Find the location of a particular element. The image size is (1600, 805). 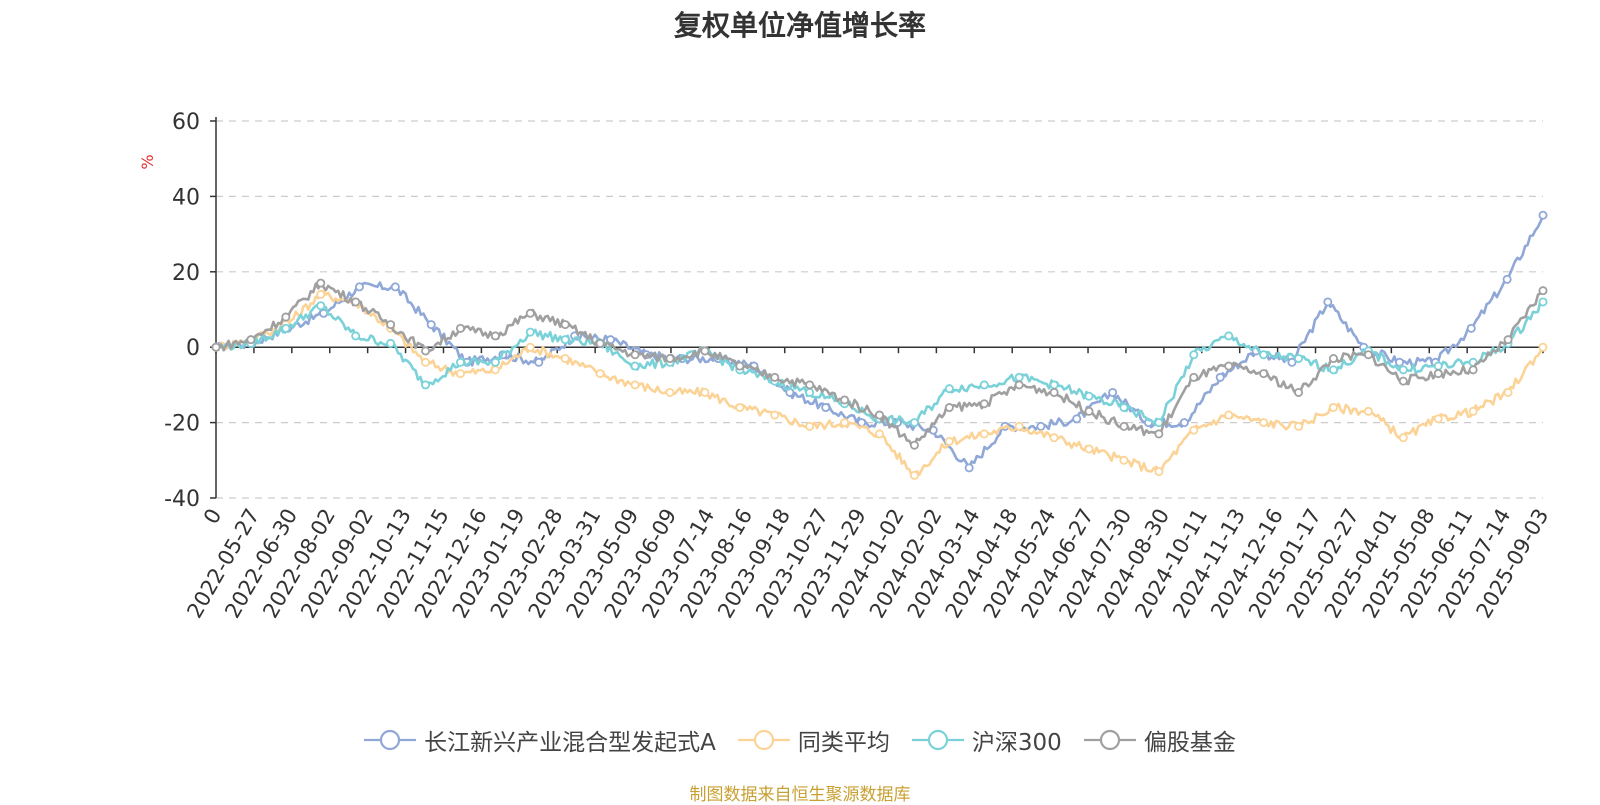

series-line is located at coordinates (879, 362).